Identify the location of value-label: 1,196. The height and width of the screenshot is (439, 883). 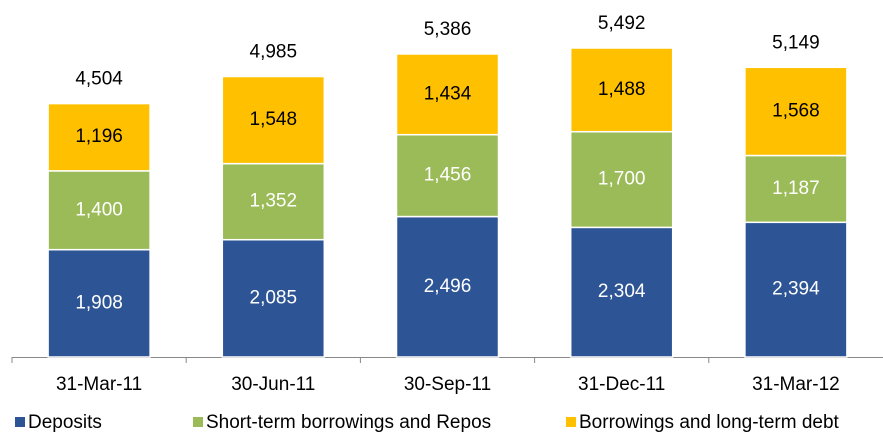
(99, 136).